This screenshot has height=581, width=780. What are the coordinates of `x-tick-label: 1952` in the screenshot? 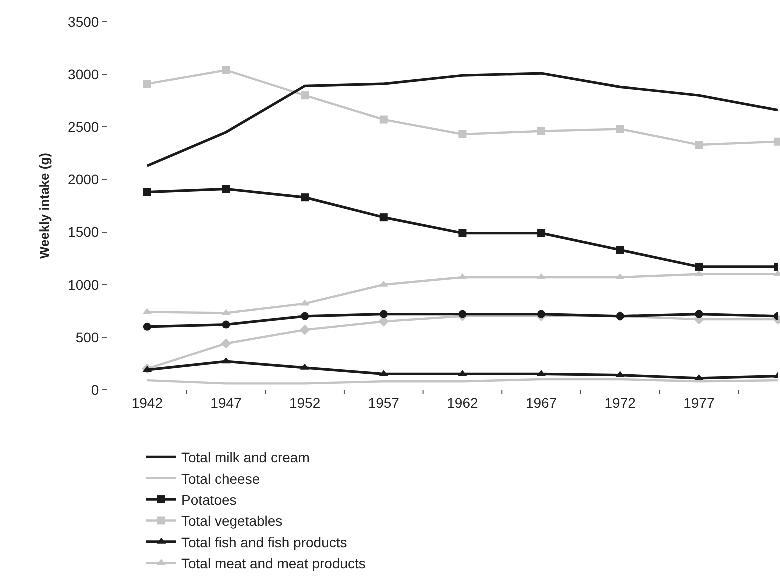 It's located at (305, 402).